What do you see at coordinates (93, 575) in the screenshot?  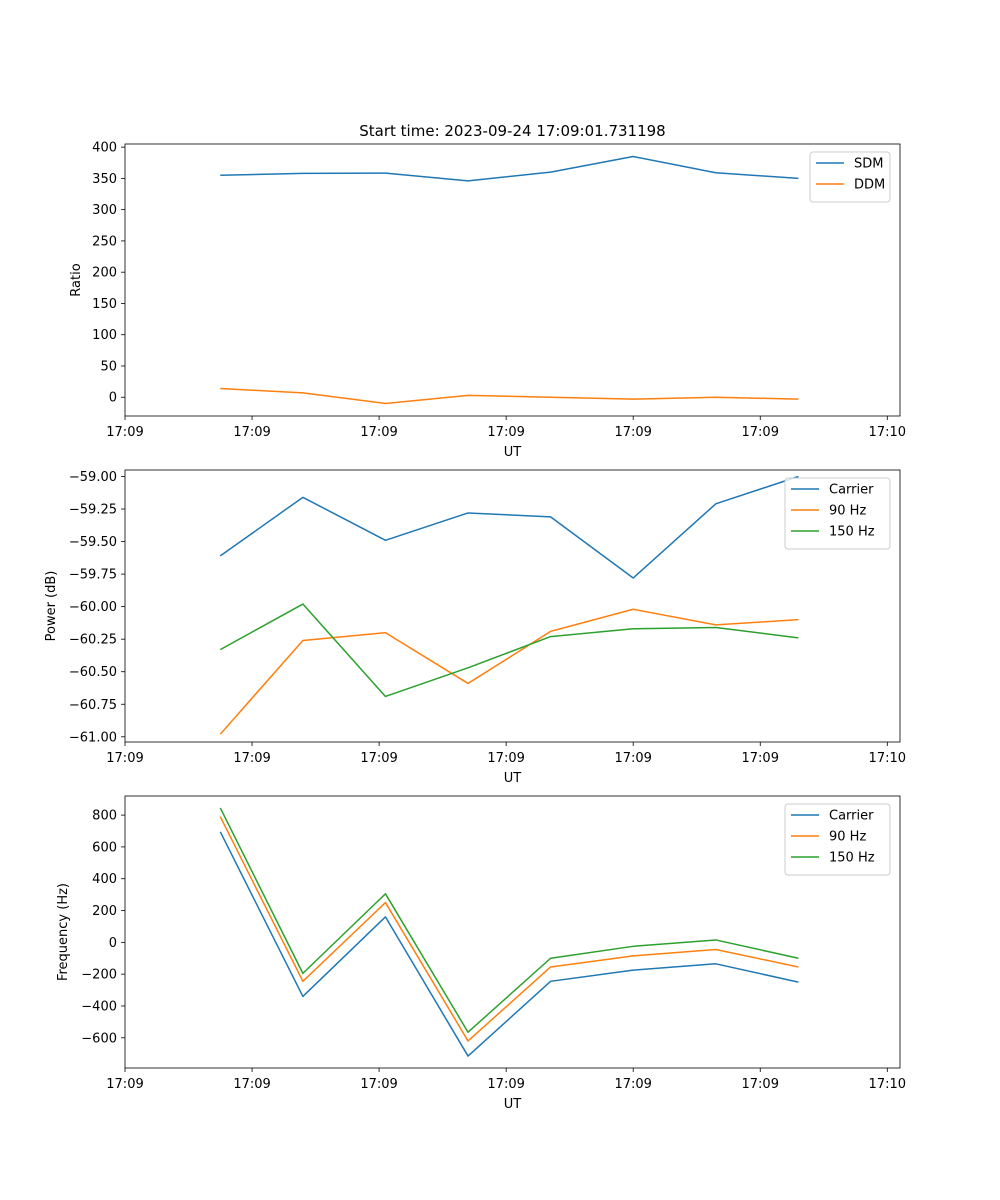 I see `y-tick-label: −59.75` at bounding box center [93, 575].